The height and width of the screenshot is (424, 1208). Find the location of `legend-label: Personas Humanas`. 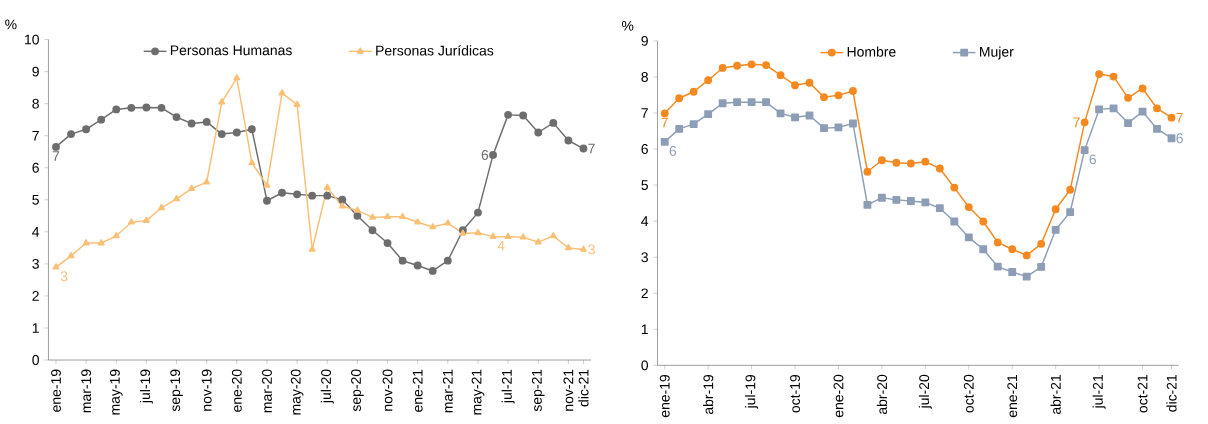

legend-label: Personas Humanas is located at coordinates (231, 50).